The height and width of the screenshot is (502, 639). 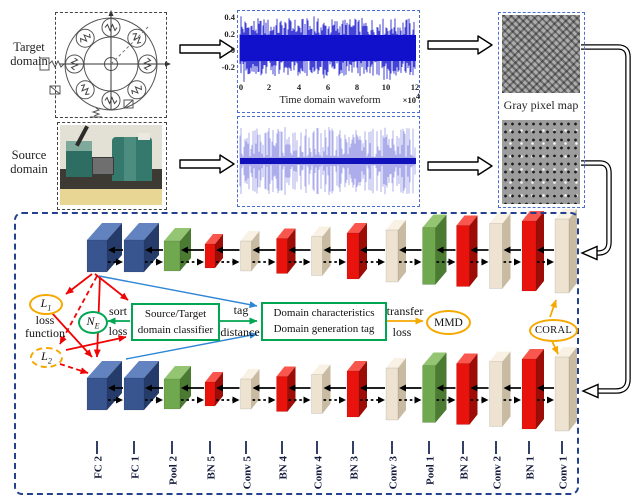 I want to click on layer-label: FC 1, so click(x=136, y=467).